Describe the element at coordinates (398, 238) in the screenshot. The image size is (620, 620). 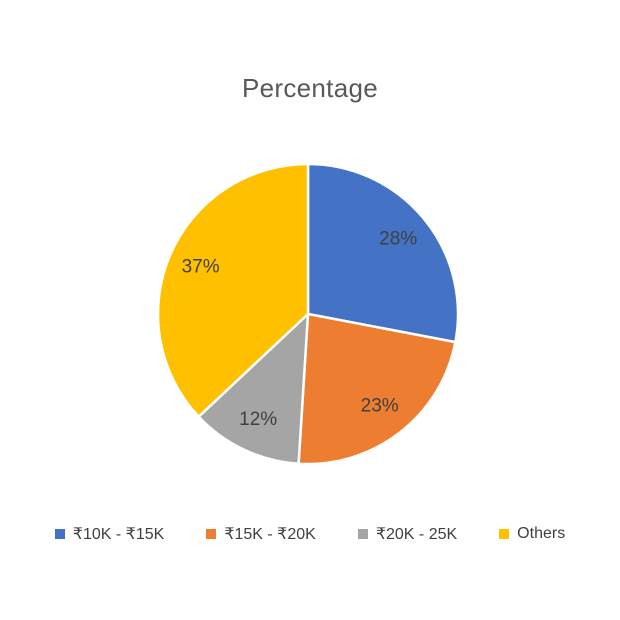
I see `pie-data-label: 28%` at that location.